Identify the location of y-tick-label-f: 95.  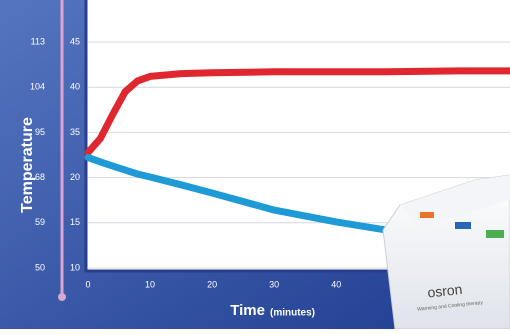
(40, 132).